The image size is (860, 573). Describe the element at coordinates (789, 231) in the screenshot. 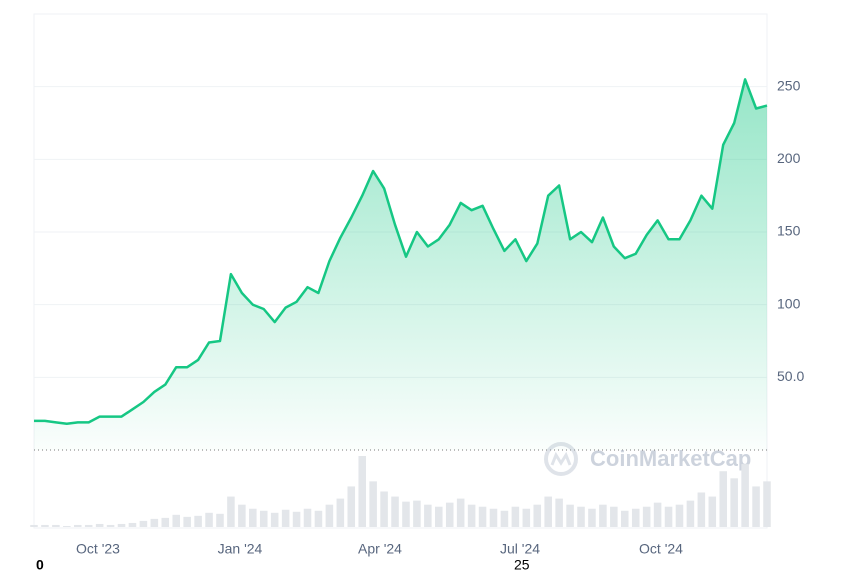

I see `y-tick-label: 150` at that location.